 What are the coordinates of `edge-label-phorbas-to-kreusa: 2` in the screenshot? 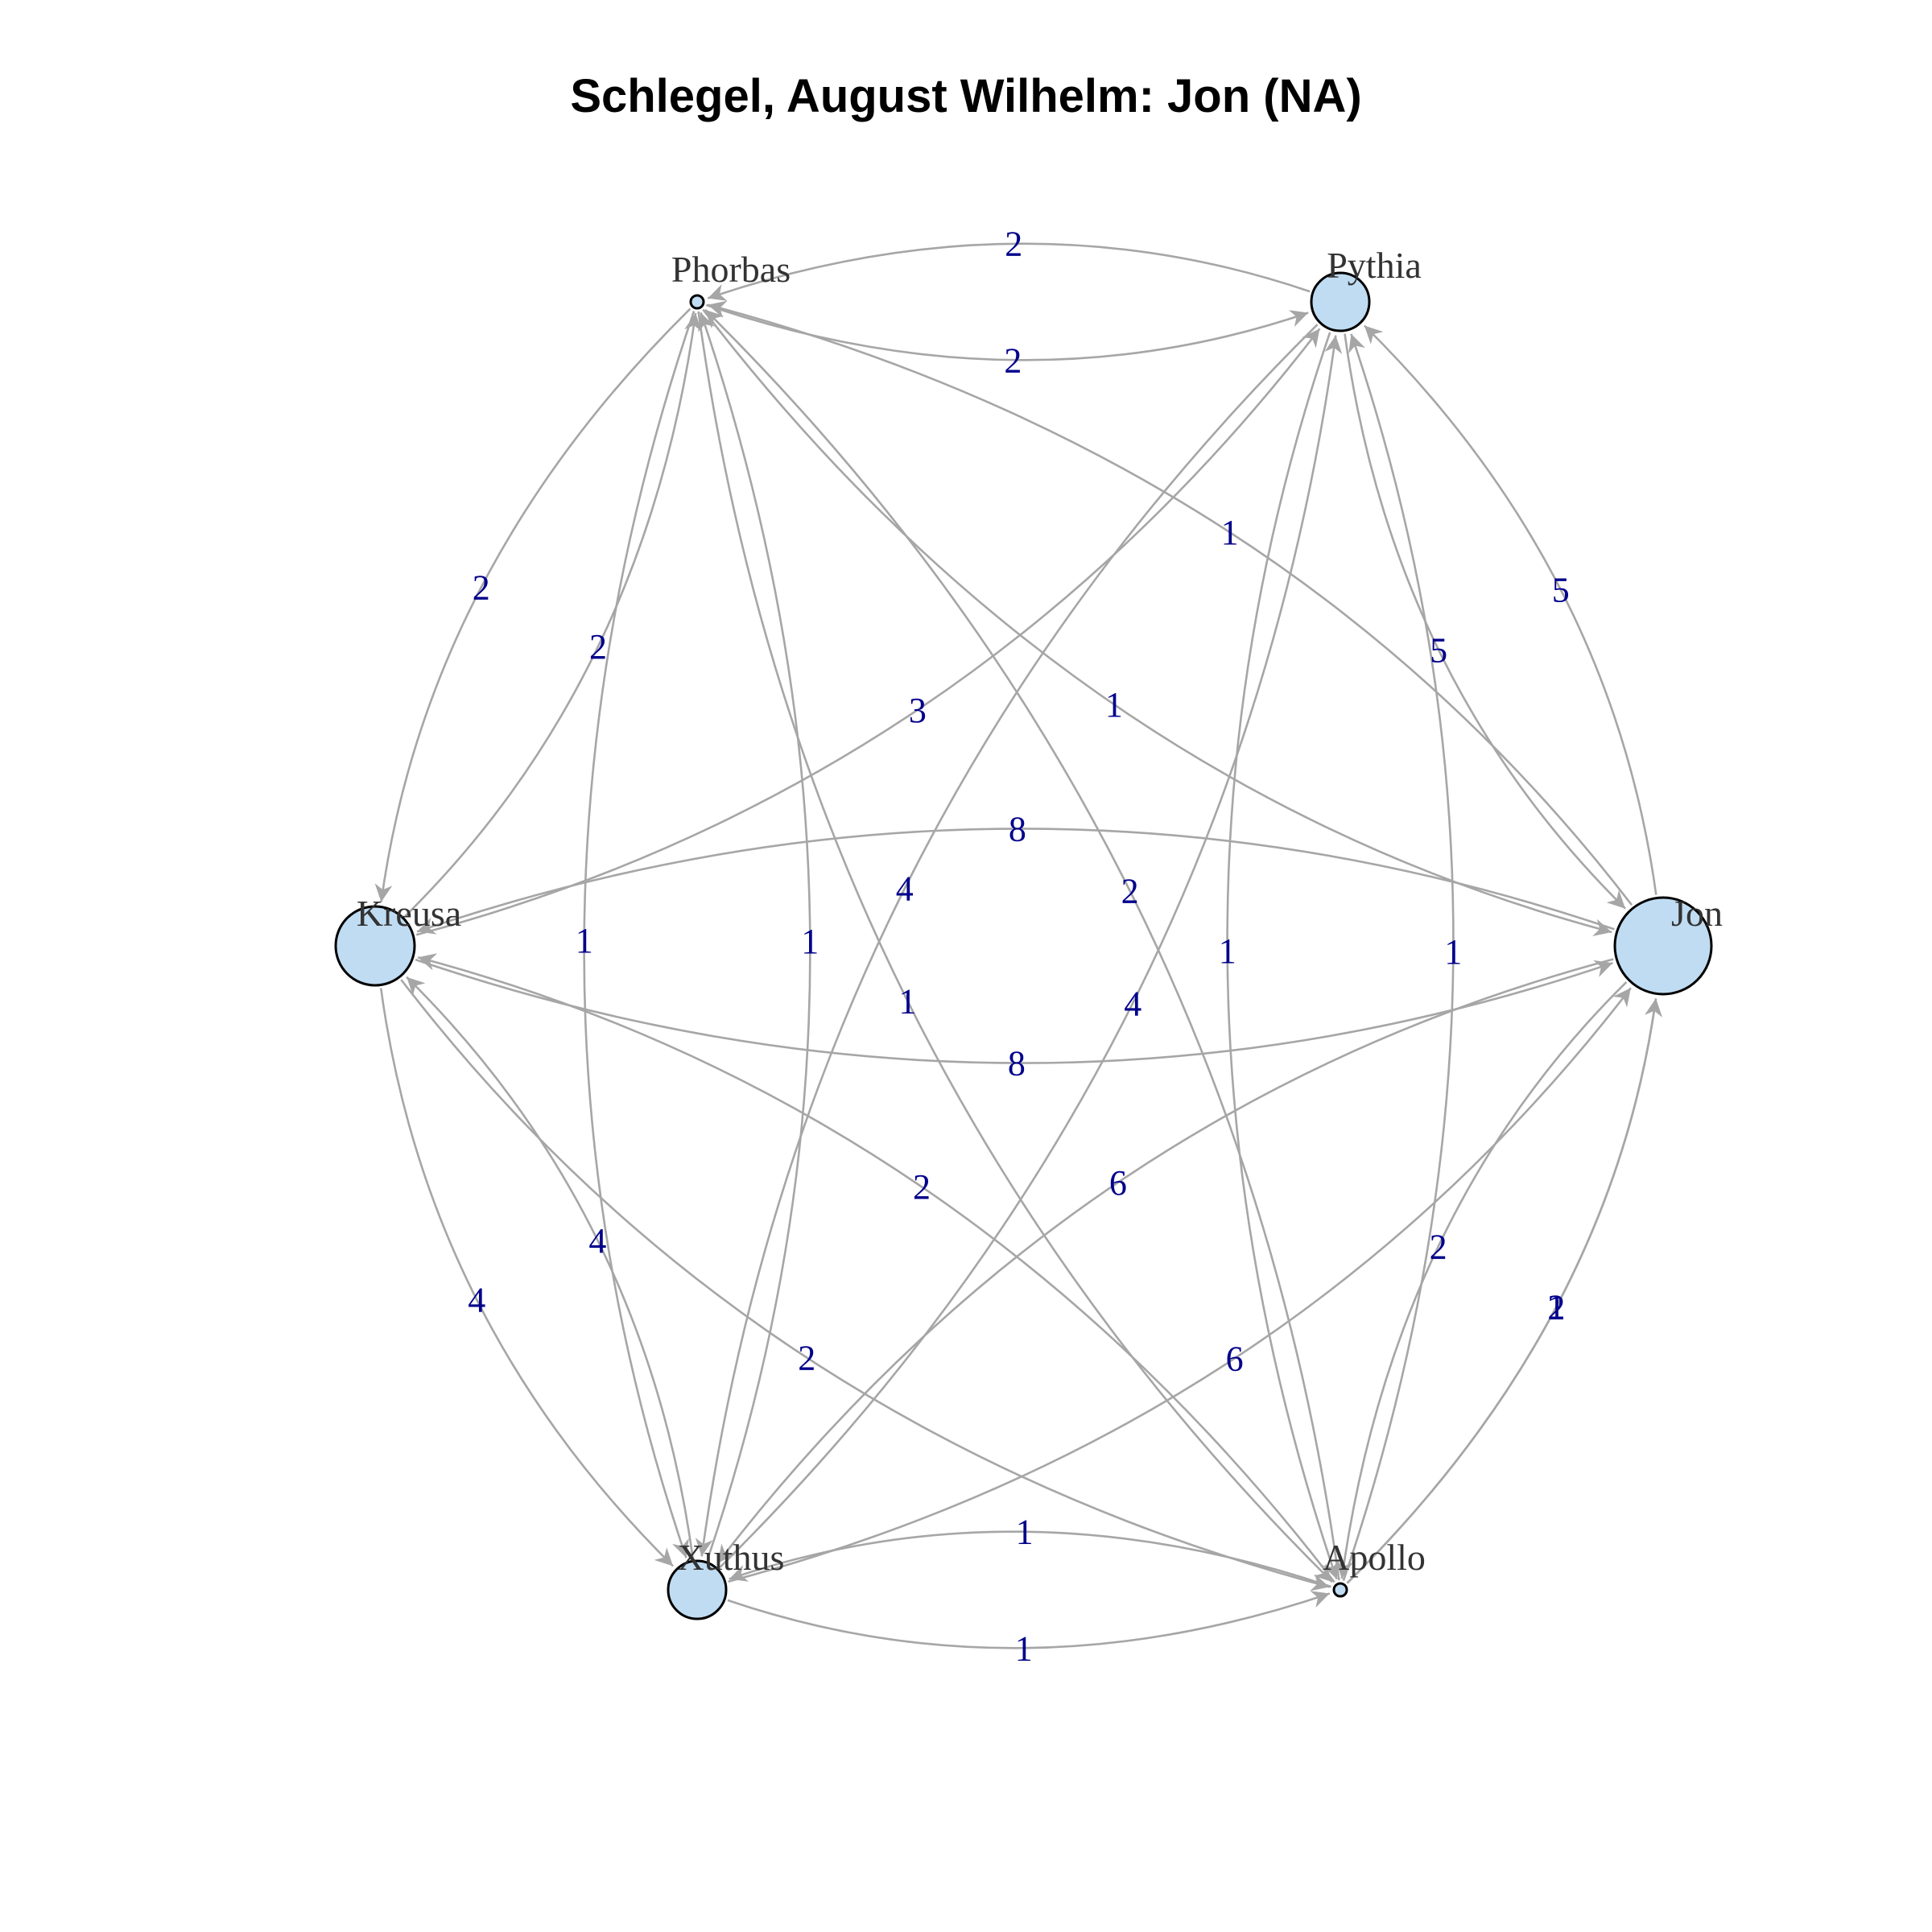 It's located at (482, 588).